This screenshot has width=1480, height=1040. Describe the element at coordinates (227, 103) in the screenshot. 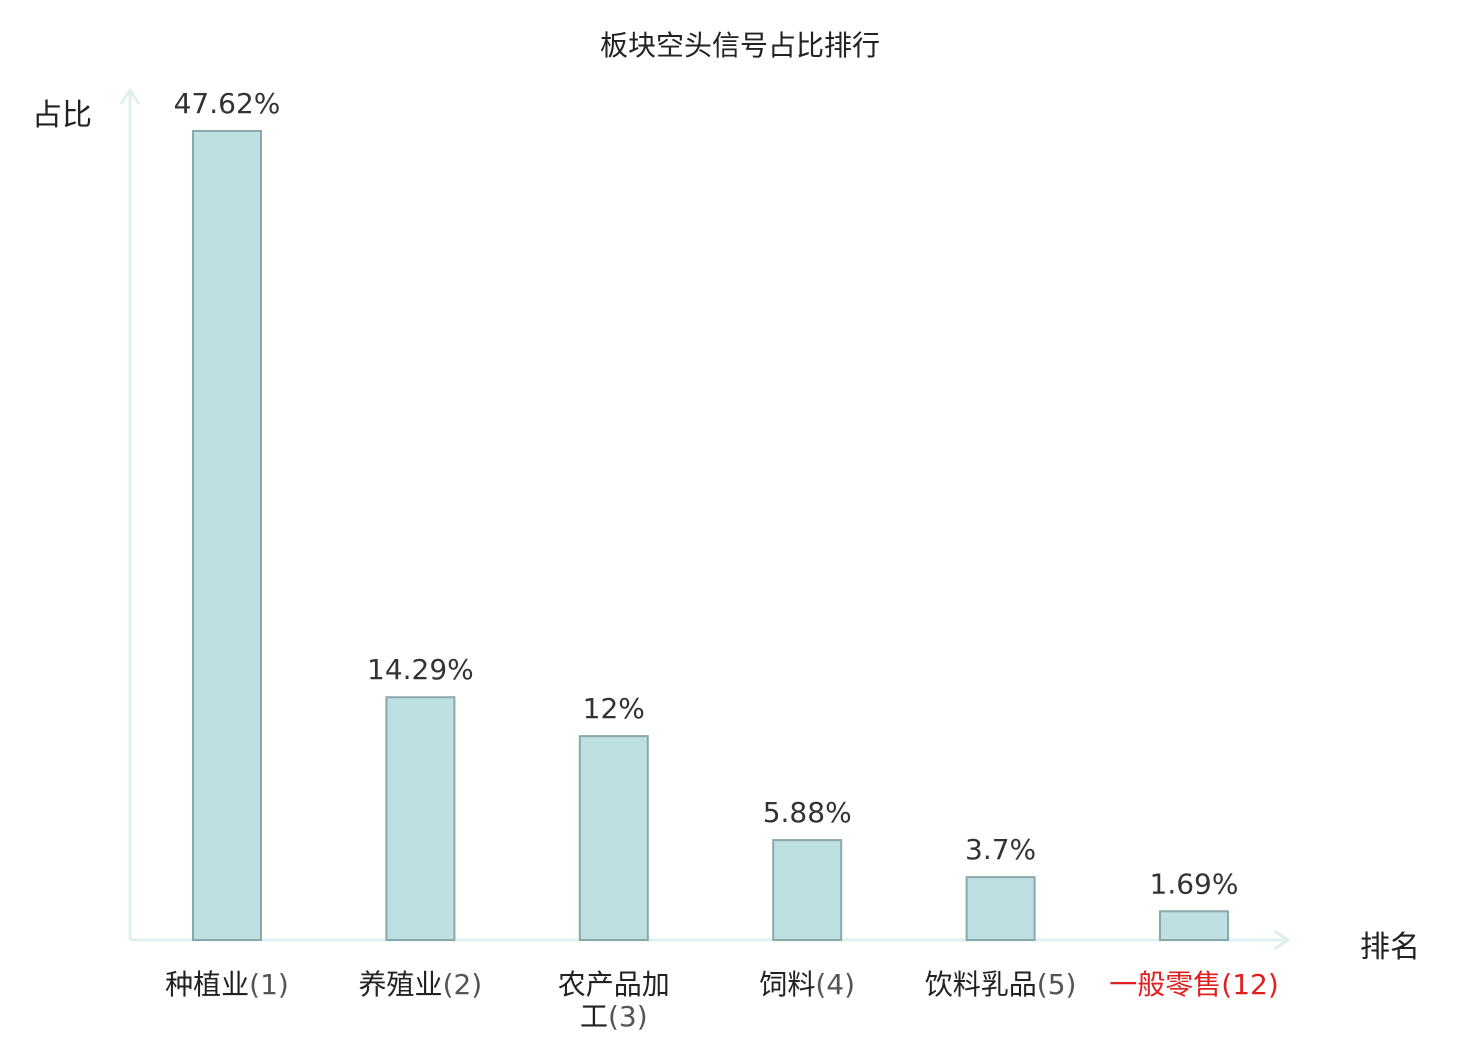

I see `value-label: 47.62%` at that location.